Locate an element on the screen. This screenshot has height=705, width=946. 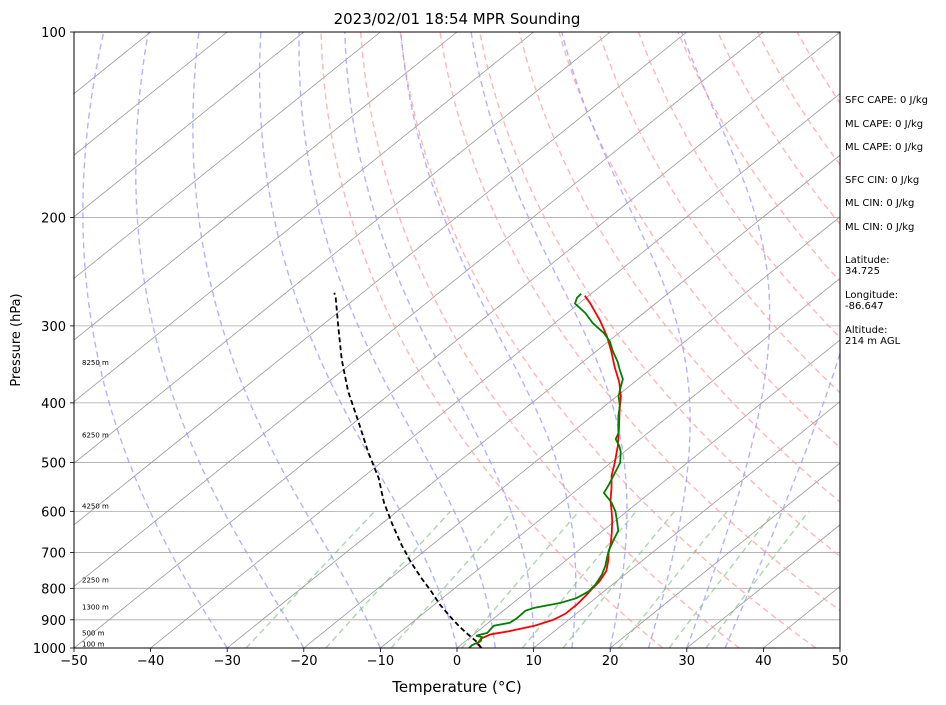
altitude-text: Altitude: 214 m AGL is located at coordinates (873, 336).